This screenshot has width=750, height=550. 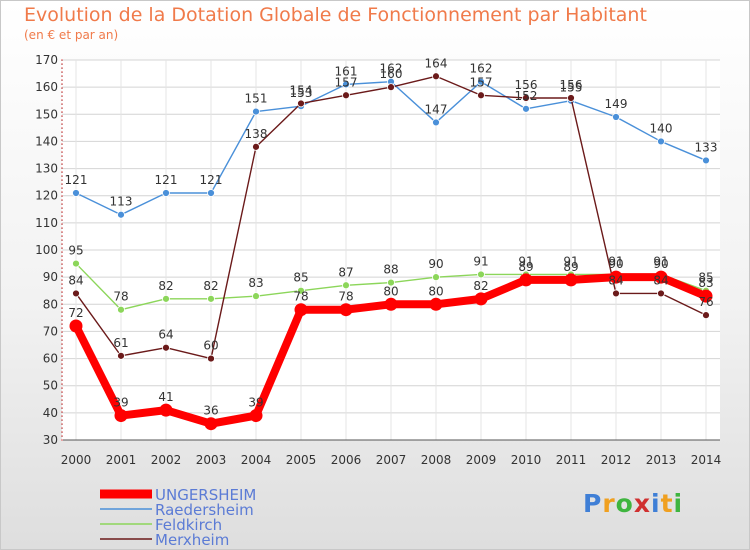 I want to click on data-label-raedersheim: 133, so click(x=706, y=147).